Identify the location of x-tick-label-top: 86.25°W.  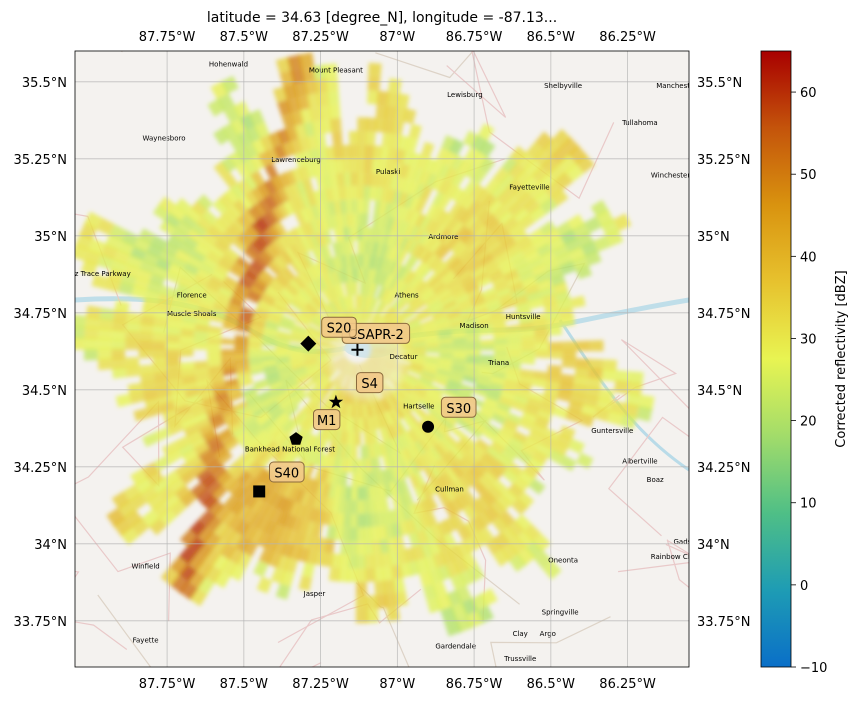
(627, 37).